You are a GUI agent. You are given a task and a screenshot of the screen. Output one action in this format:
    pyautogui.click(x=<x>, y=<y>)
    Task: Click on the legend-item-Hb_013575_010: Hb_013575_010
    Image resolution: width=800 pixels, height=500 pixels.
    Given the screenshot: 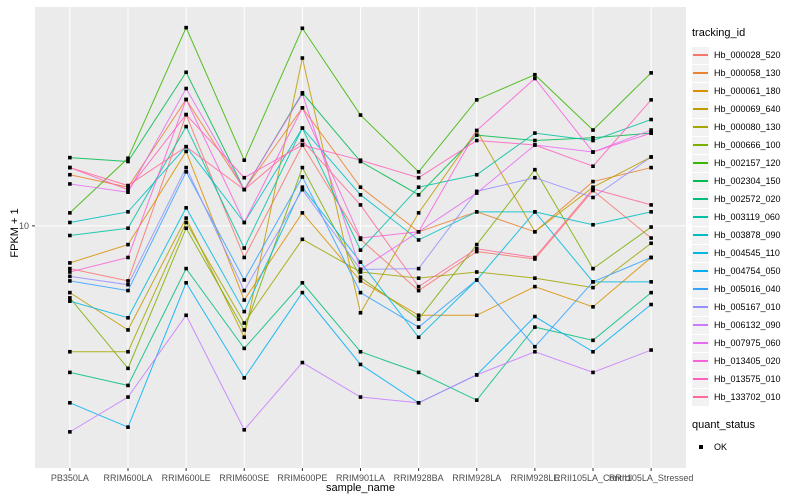 What is the action you would take?
    pyautogui.click(x=745, y=379)
    